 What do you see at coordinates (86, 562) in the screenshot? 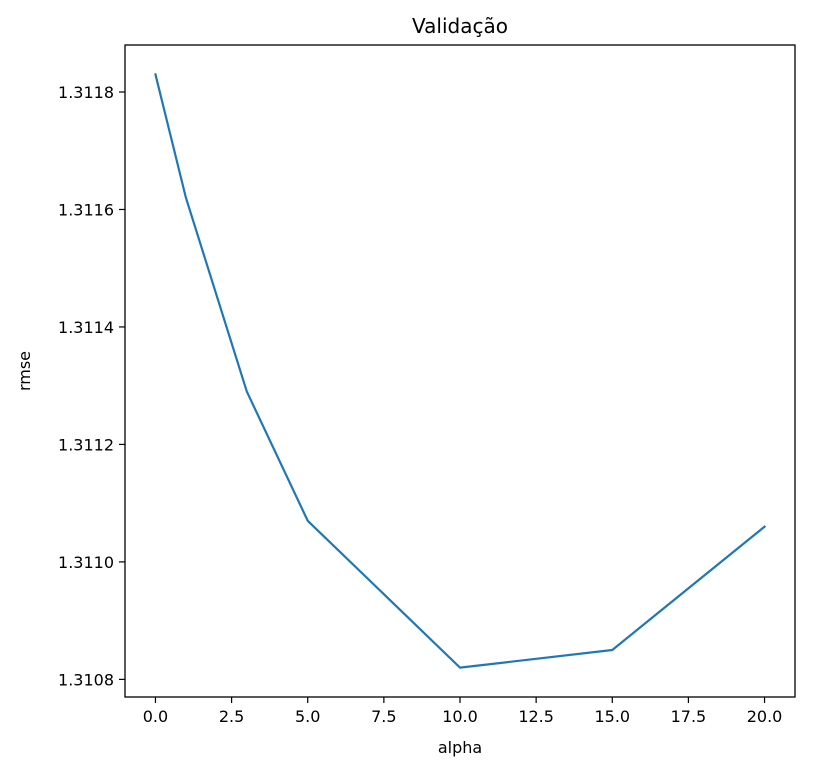
I see `y-tick-label: 1.3110` at bounding box center [86, 562].